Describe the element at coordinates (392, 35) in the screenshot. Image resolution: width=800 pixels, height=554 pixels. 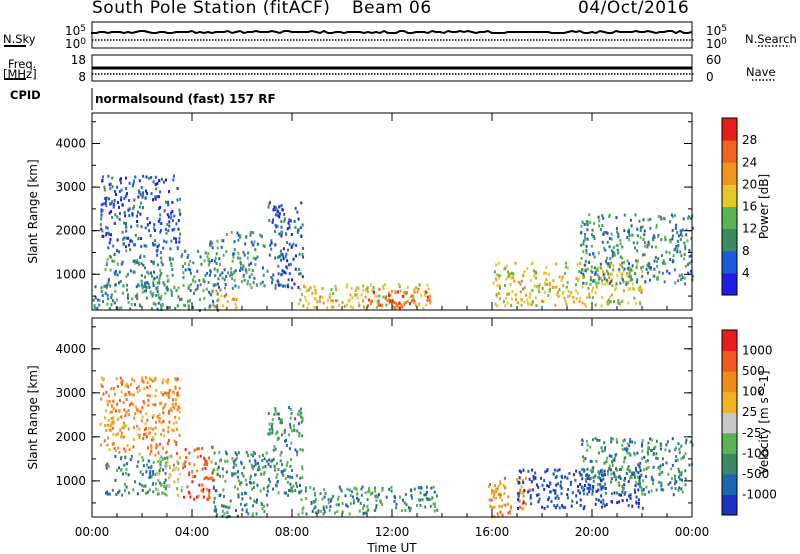
I see `nsky-strip-frame` at that location.